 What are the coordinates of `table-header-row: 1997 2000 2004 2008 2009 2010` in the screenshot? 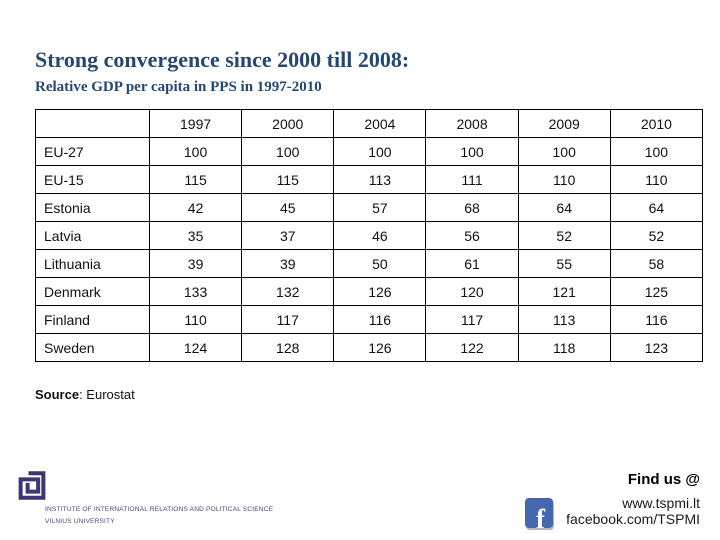 It's located at (369, 123).